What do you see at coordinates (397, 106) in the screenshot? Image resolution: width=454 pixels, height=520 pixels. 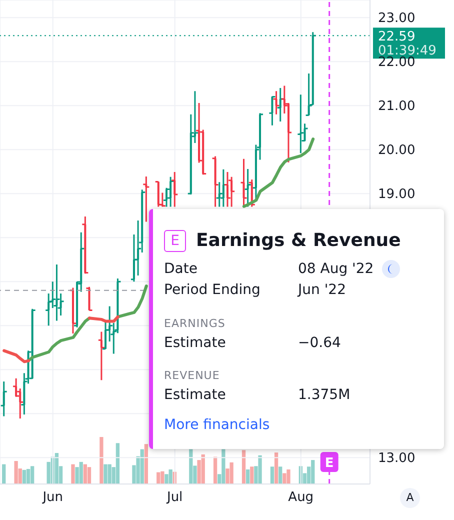 I see `y-tick-label: 21.00` at bounding box center [397, 106].